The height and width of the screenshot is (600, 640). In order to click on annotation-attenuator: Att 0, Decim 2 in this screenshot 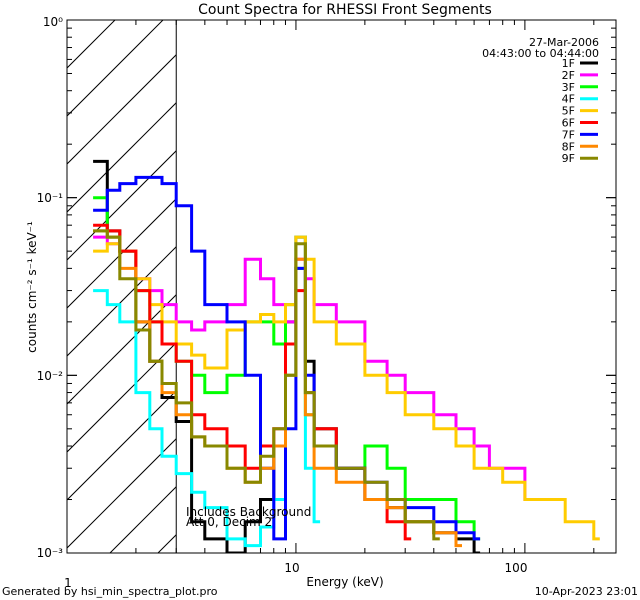, I will do `click(229, 522)`.